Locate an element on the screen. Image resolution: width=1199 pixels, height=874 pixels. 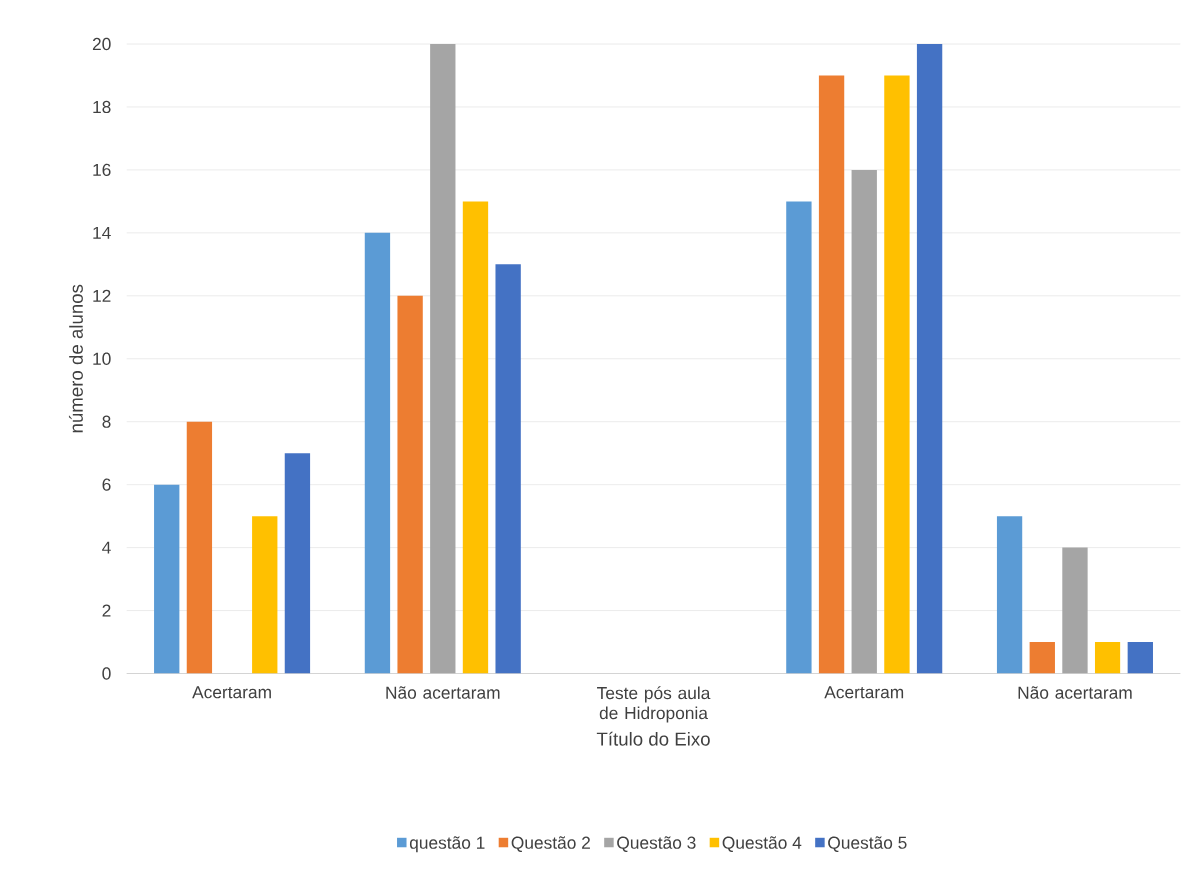
legend-label: Questão 3 is located at coordinates (656, 844).